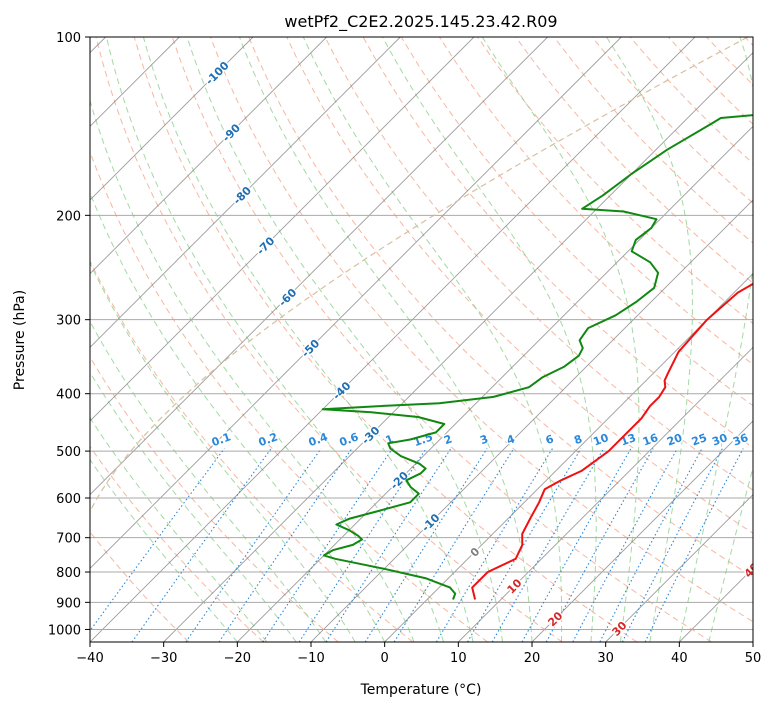 The width and height of the screenshot is (775, 708). What do you see at coordinates (163, 658) in the screenshot?
I see `x-tick-label: −30` at bounding box center [163, 658].